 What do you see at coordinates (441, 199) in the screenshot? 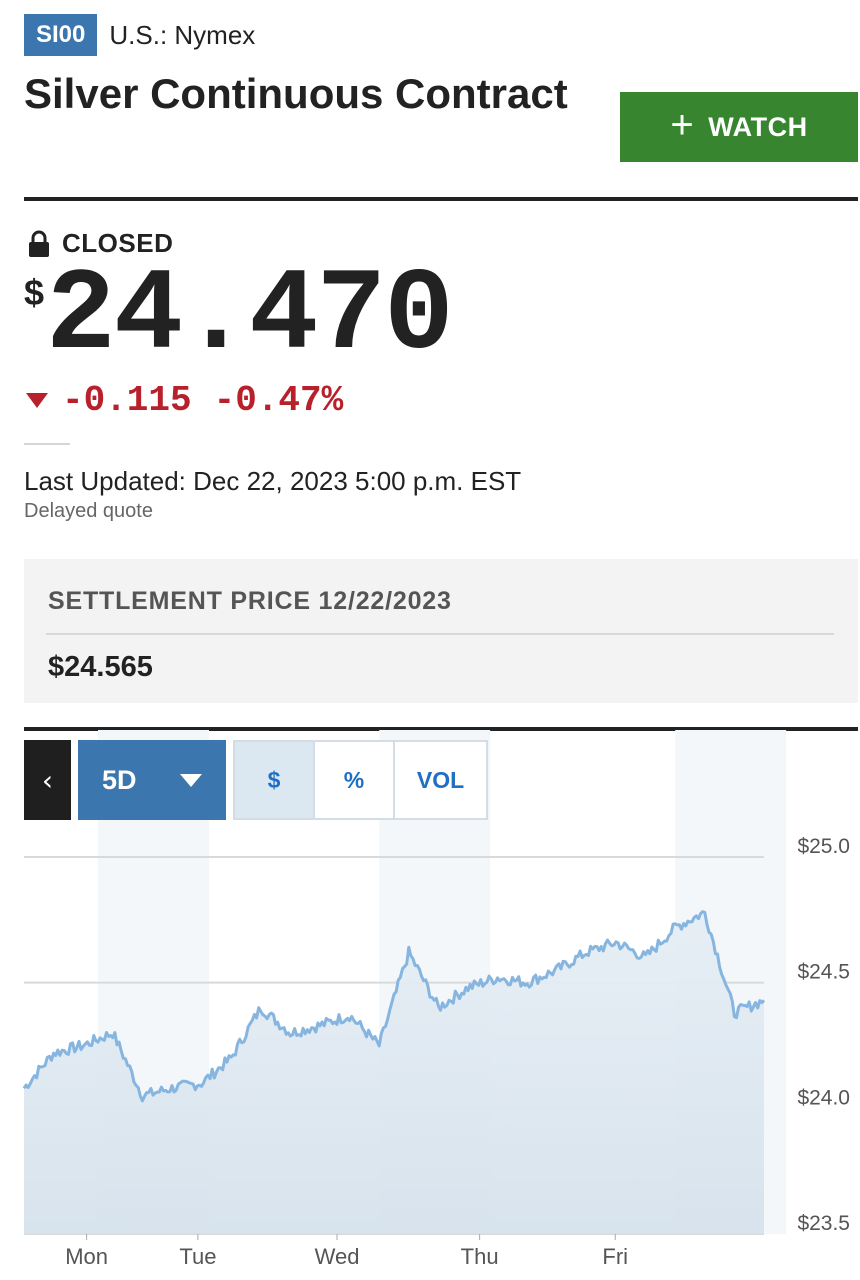
I see `header-divider` at bounding box center [441, 199].